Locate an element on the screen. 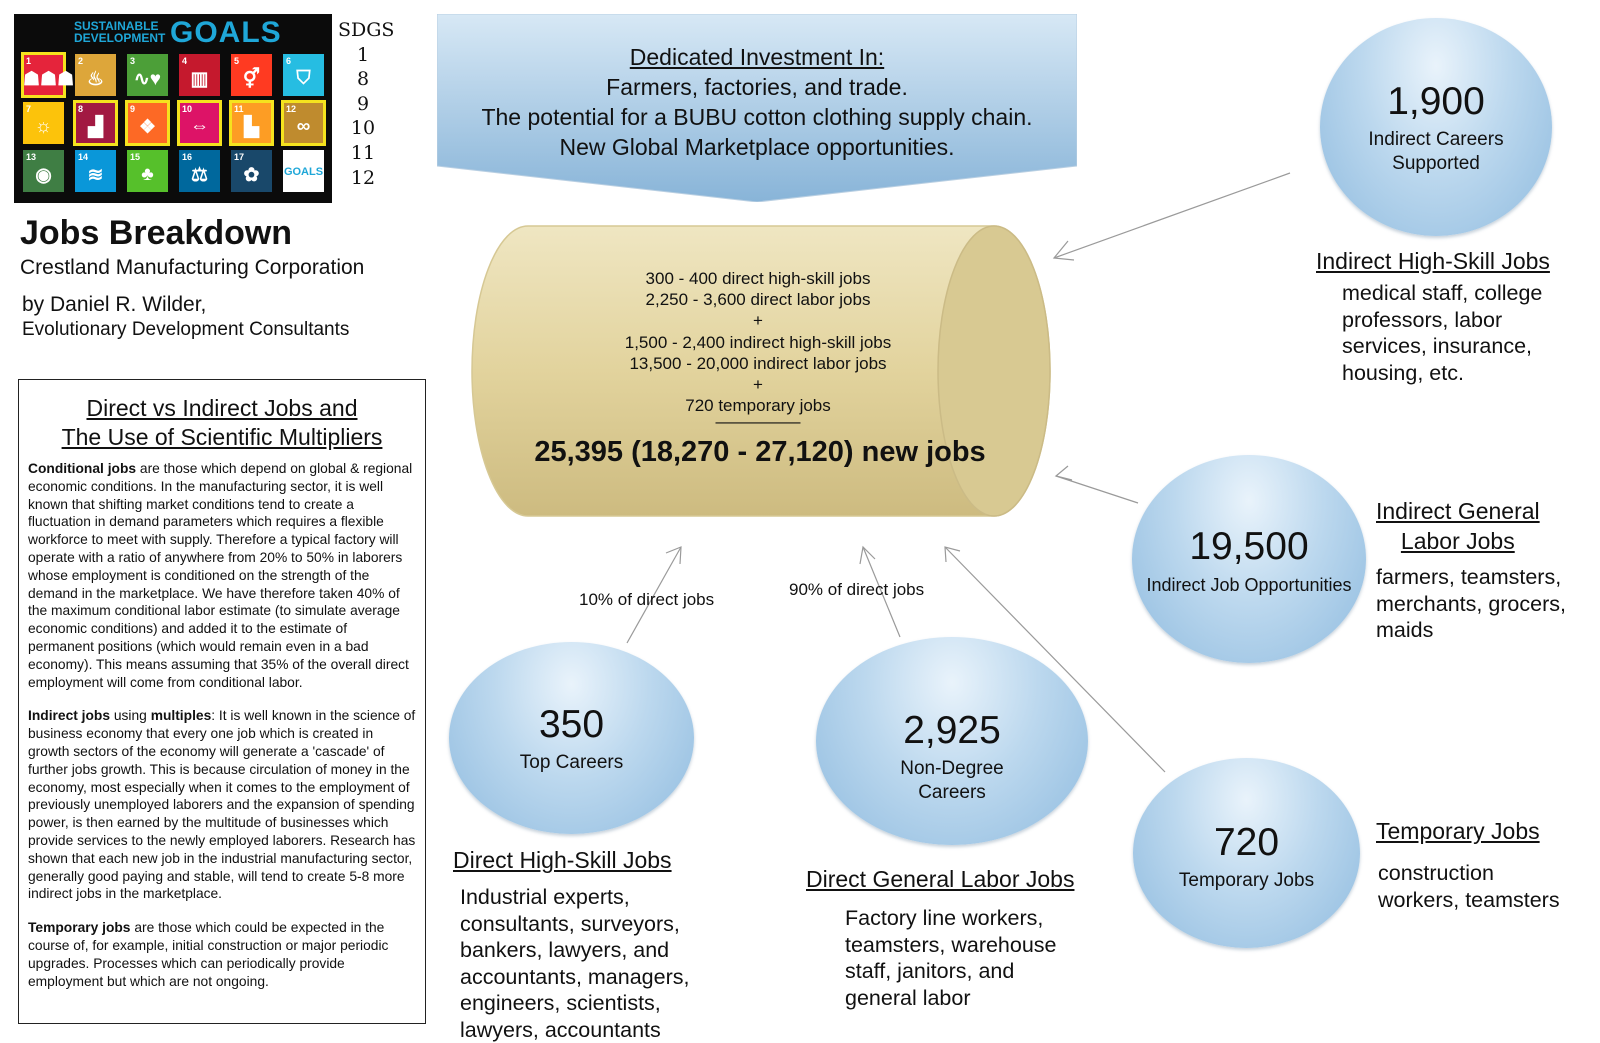 This screenshot has height=1043, width=1600. bubble-temporary-jobs: 720 Temporary Jobs is located at coordinates (1246, 853).